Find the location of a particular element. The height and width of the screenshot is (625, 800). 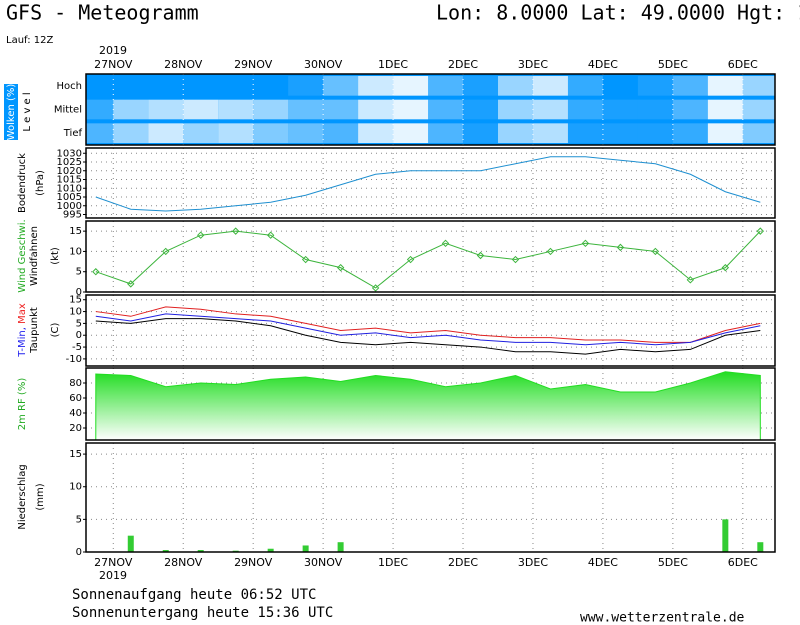

x-tick-label: 4DEC is located at coordinates (603, 64).